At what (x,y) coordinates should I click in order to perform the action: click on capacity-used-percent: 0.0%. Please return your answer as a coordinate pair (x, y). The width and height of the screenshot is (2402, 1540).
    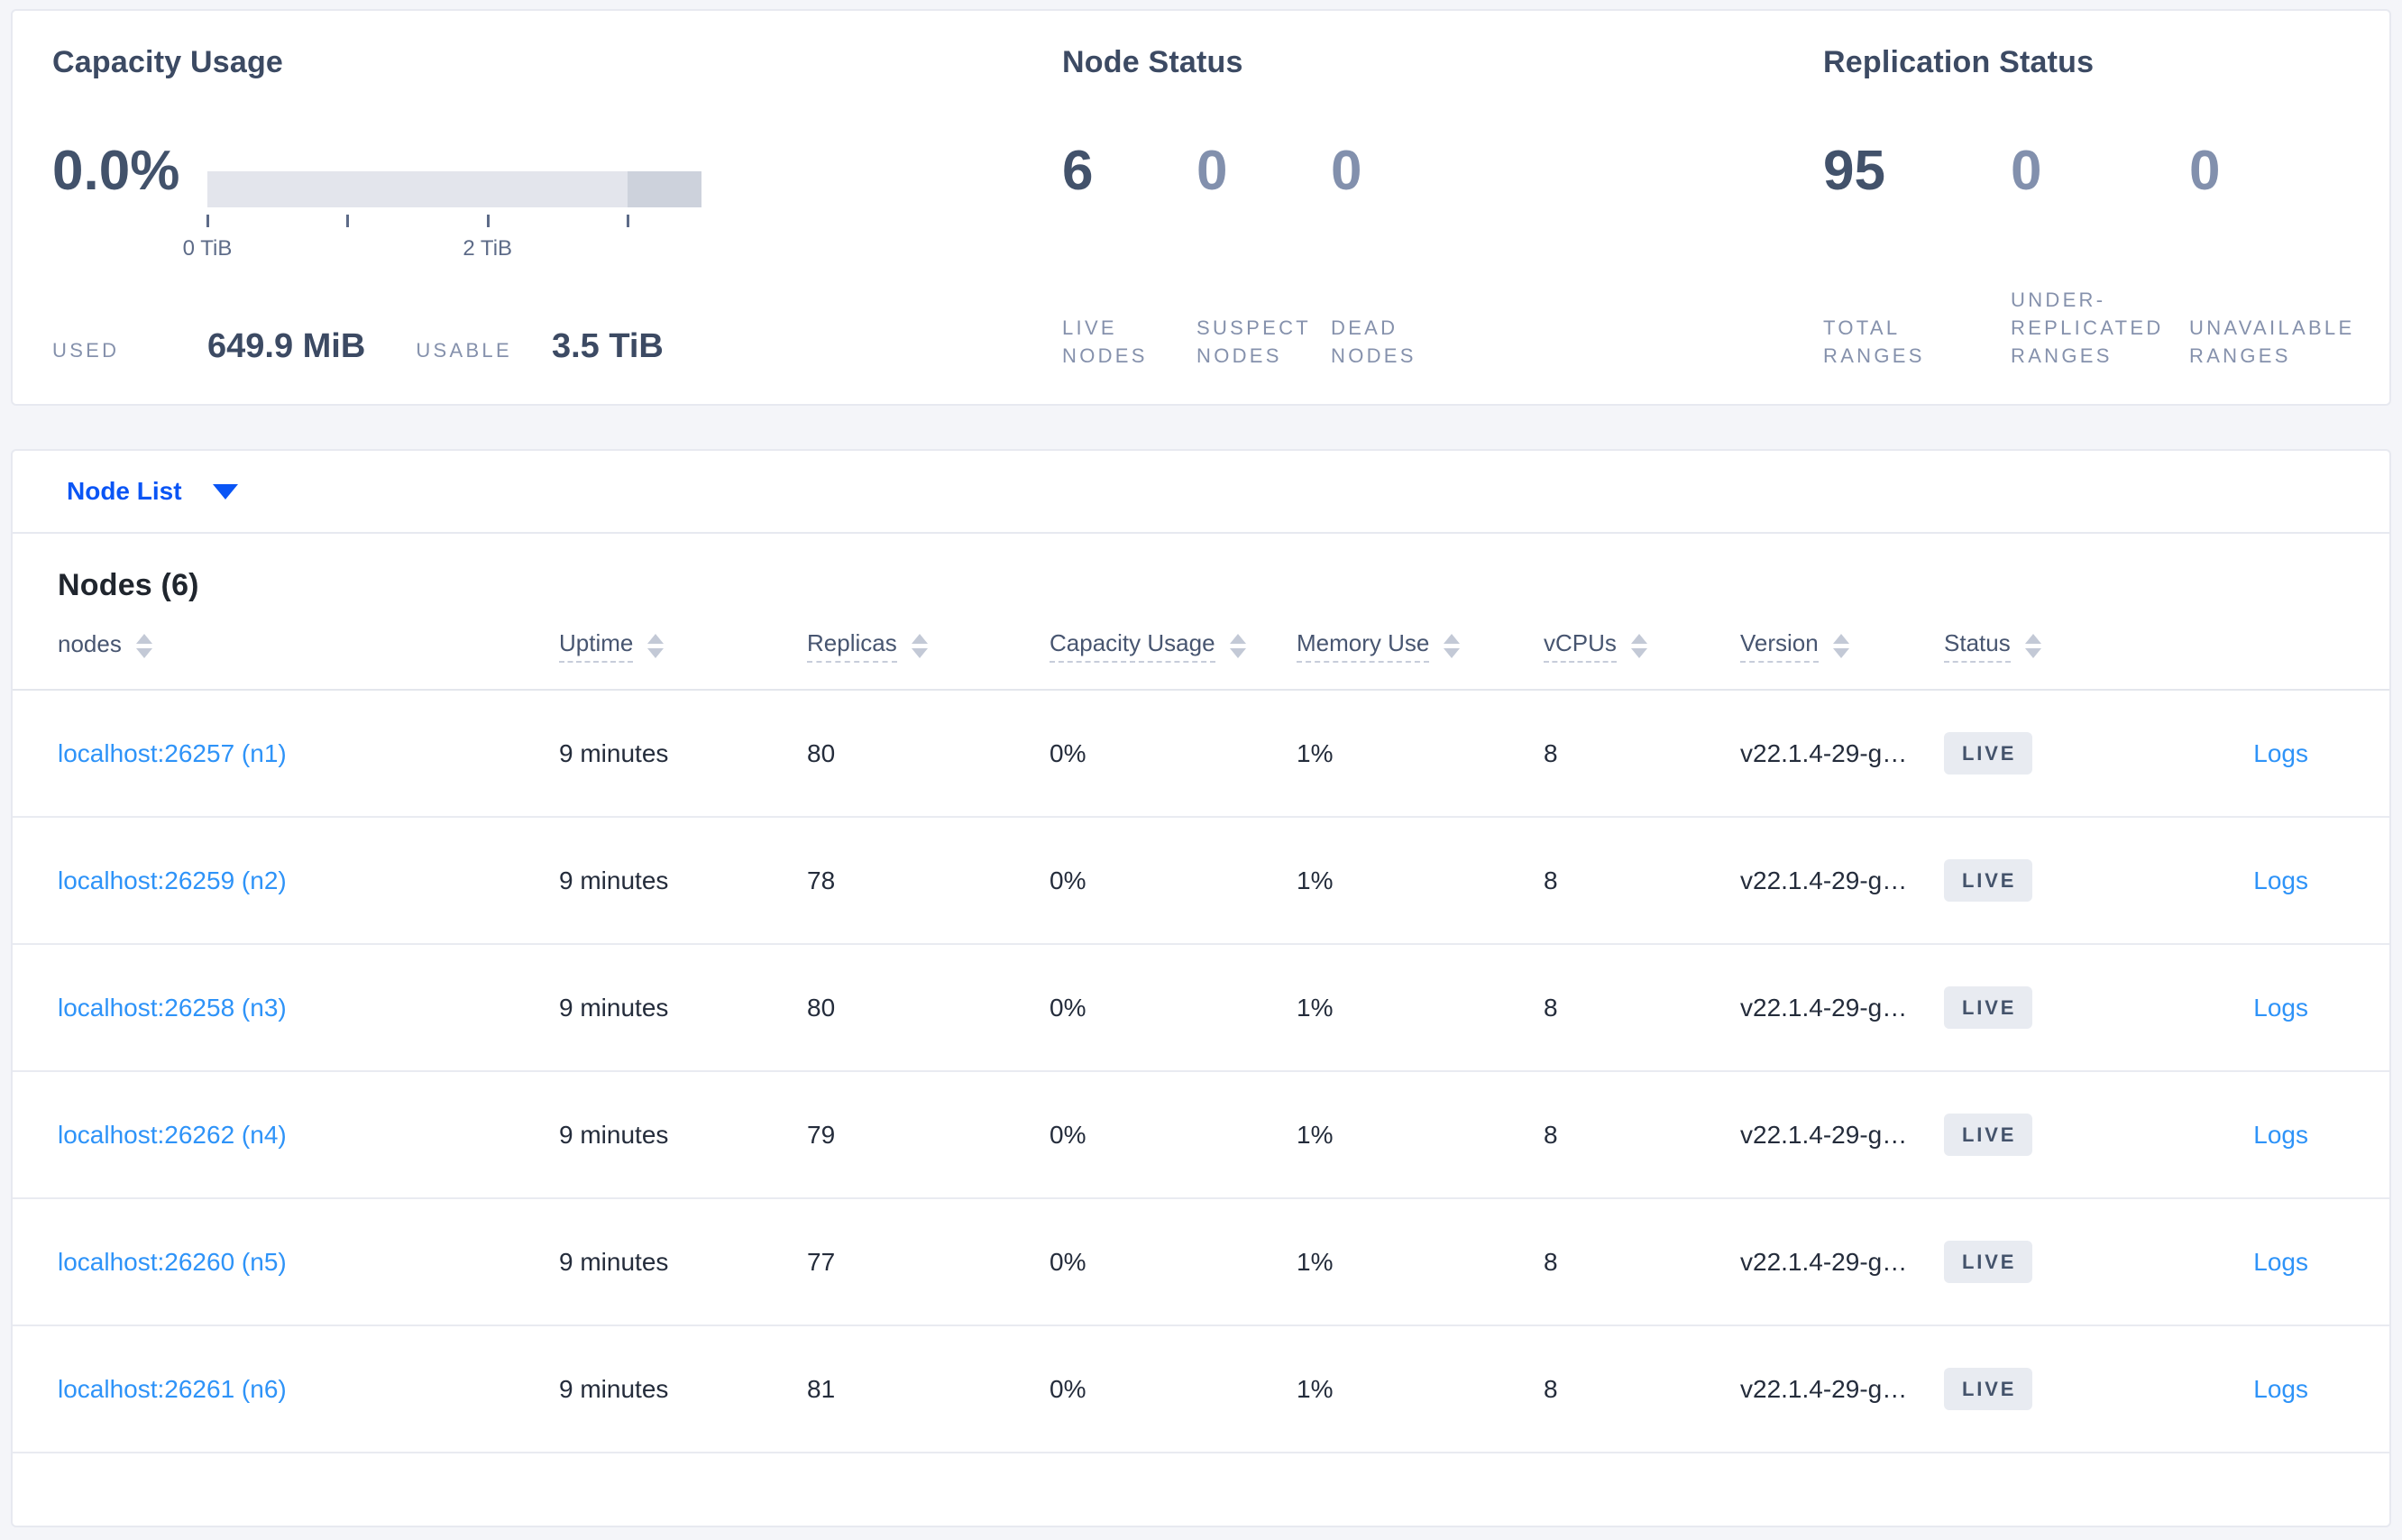
    Looking at the image, I should click on (116, 171).